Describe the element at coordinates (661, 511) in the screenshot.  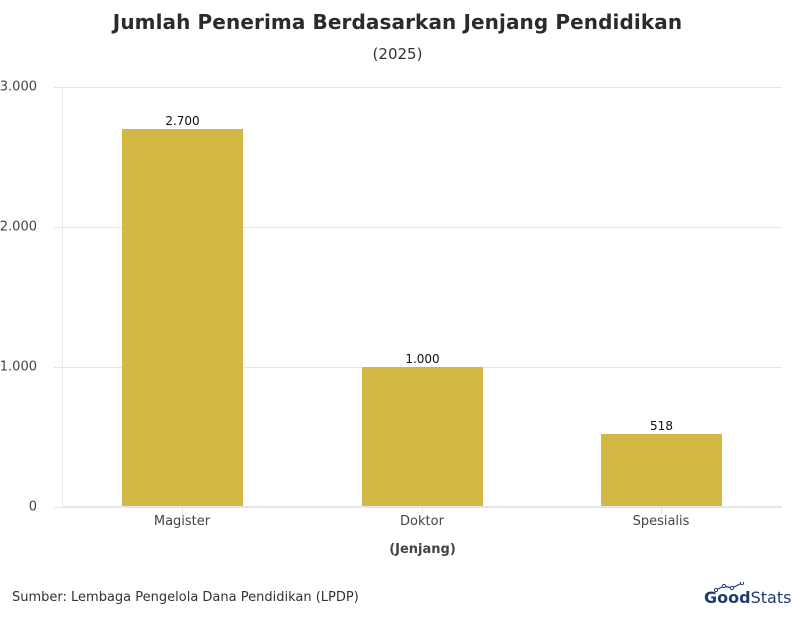
I see `xtick-spesialis` at that location.